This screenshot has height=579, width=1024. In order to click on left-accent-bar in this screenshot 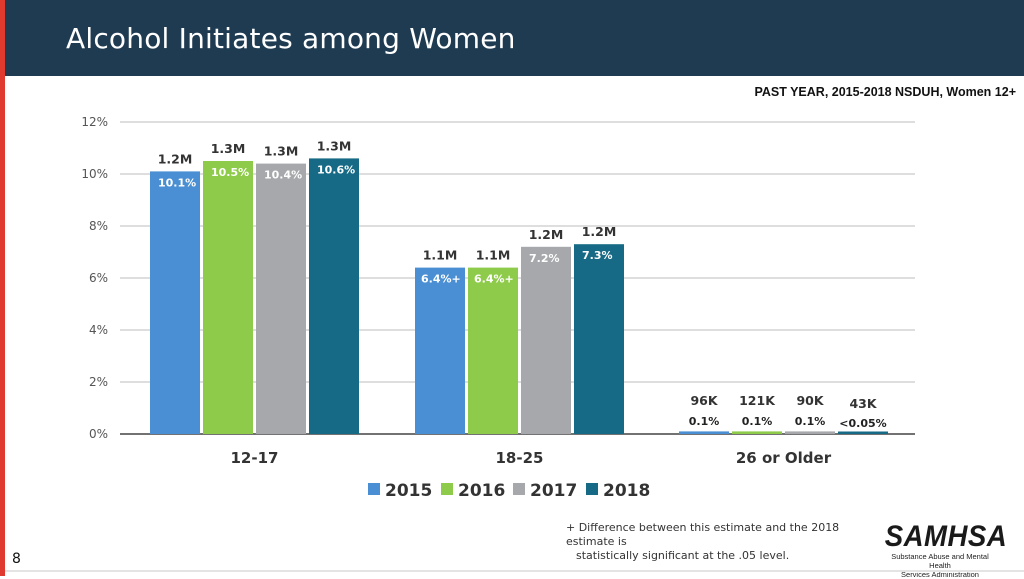, I will do `click(2, 288)`.